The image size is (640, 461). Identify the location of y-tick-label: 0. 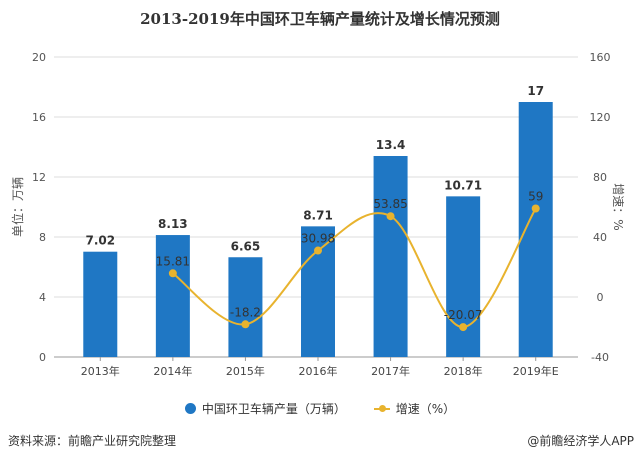
(42, 357).